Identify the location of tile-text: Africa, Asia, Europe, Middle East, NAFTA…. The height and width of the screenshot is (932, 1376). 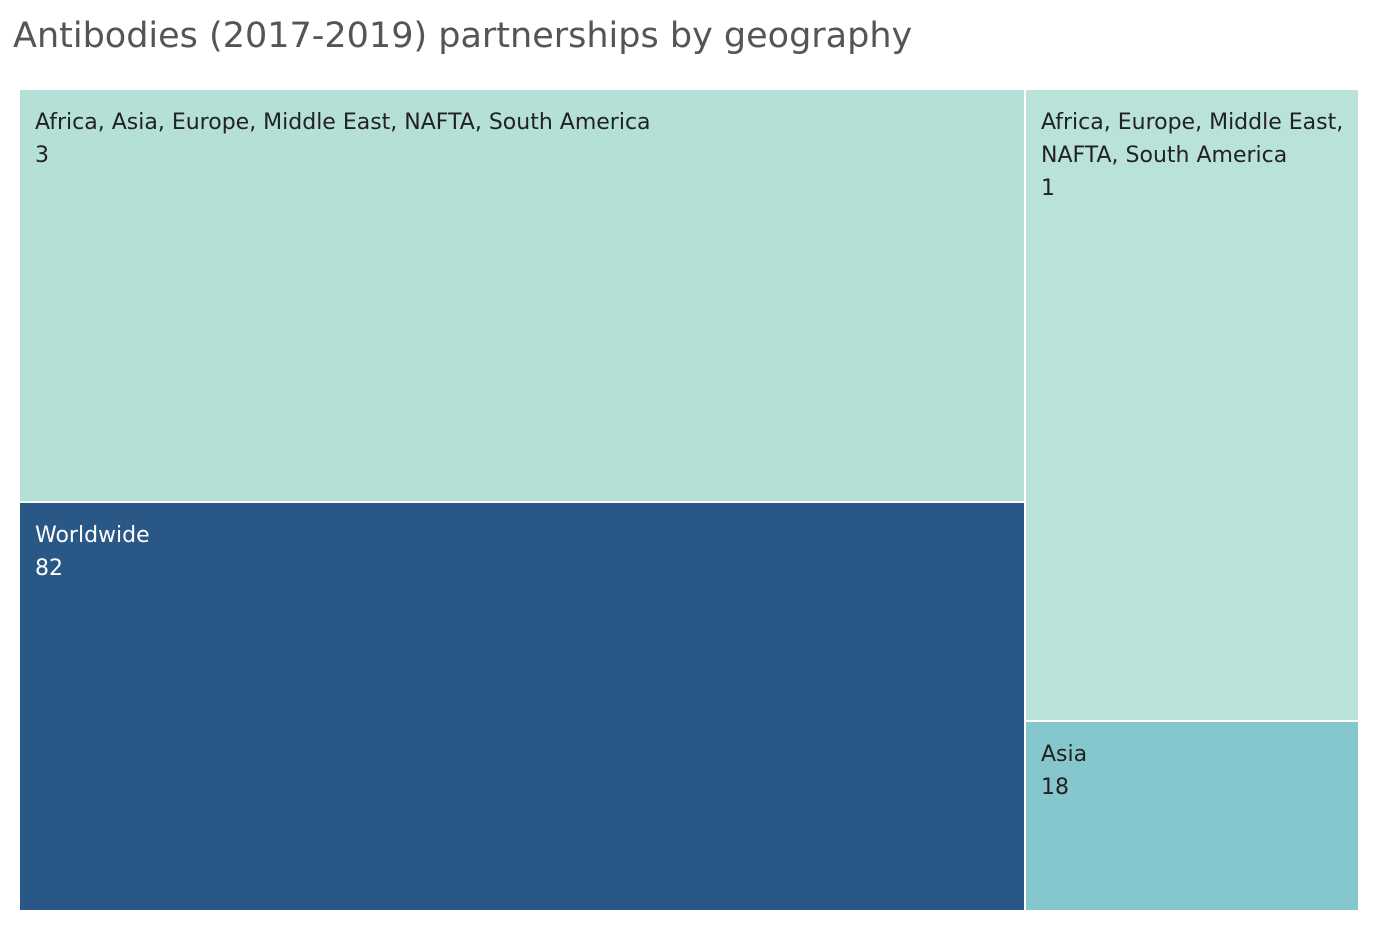
(523, 139).